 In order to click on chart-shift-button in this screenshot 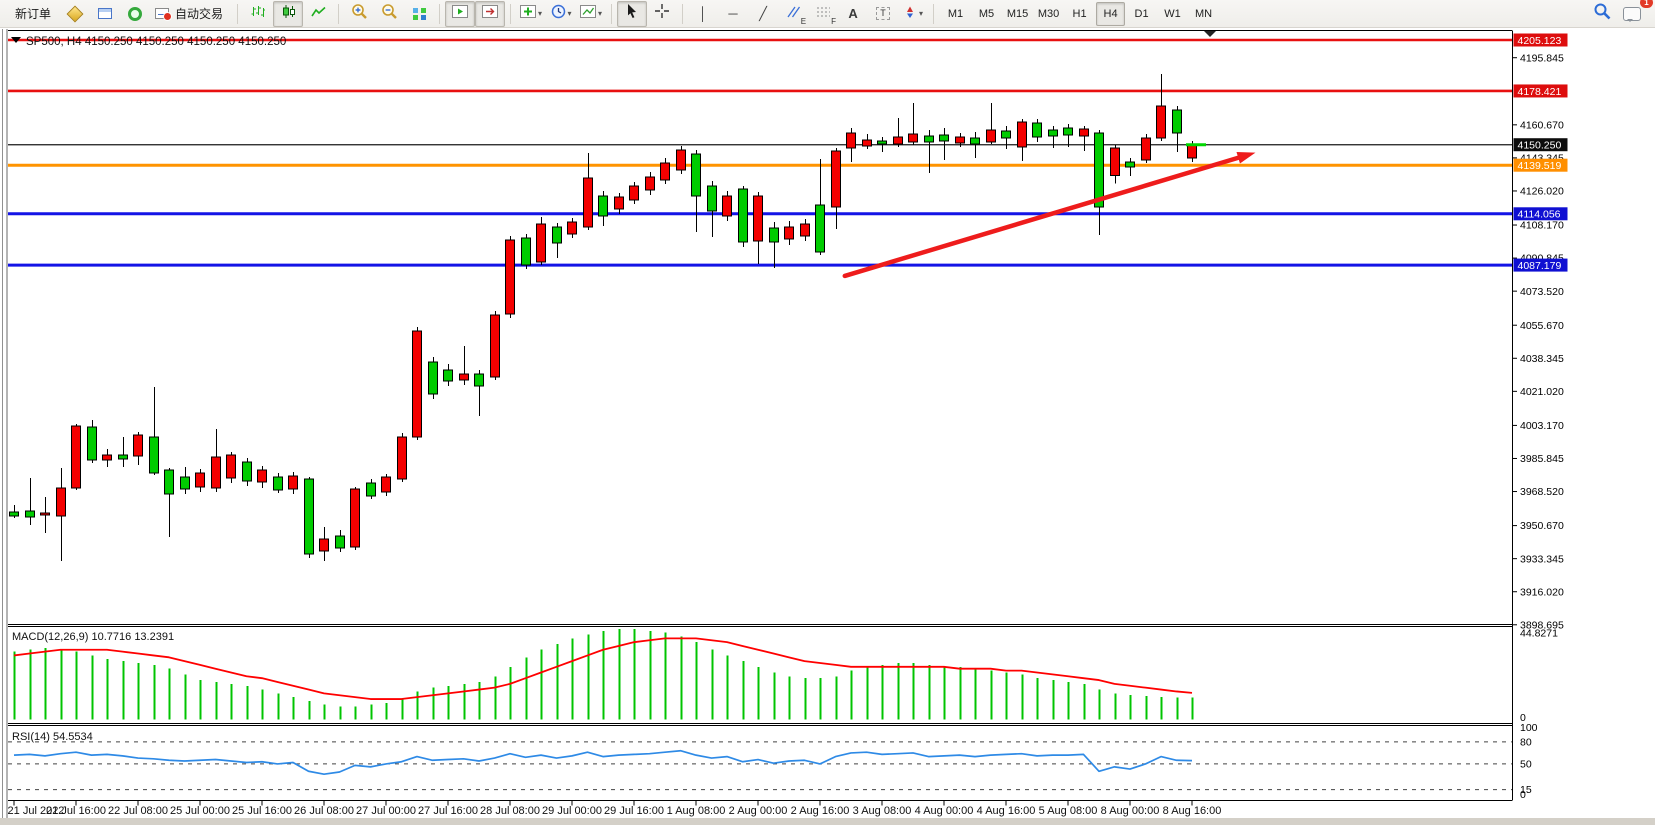, I will do `click(490, 13)`.